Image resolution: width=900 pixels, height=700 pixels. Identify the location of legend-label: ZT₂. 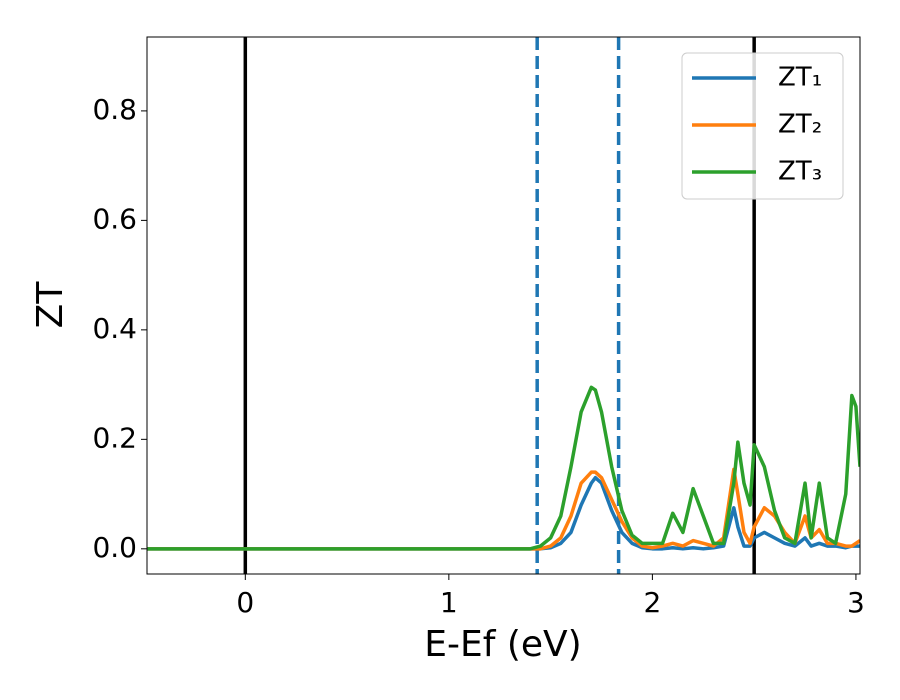
(800, 125).